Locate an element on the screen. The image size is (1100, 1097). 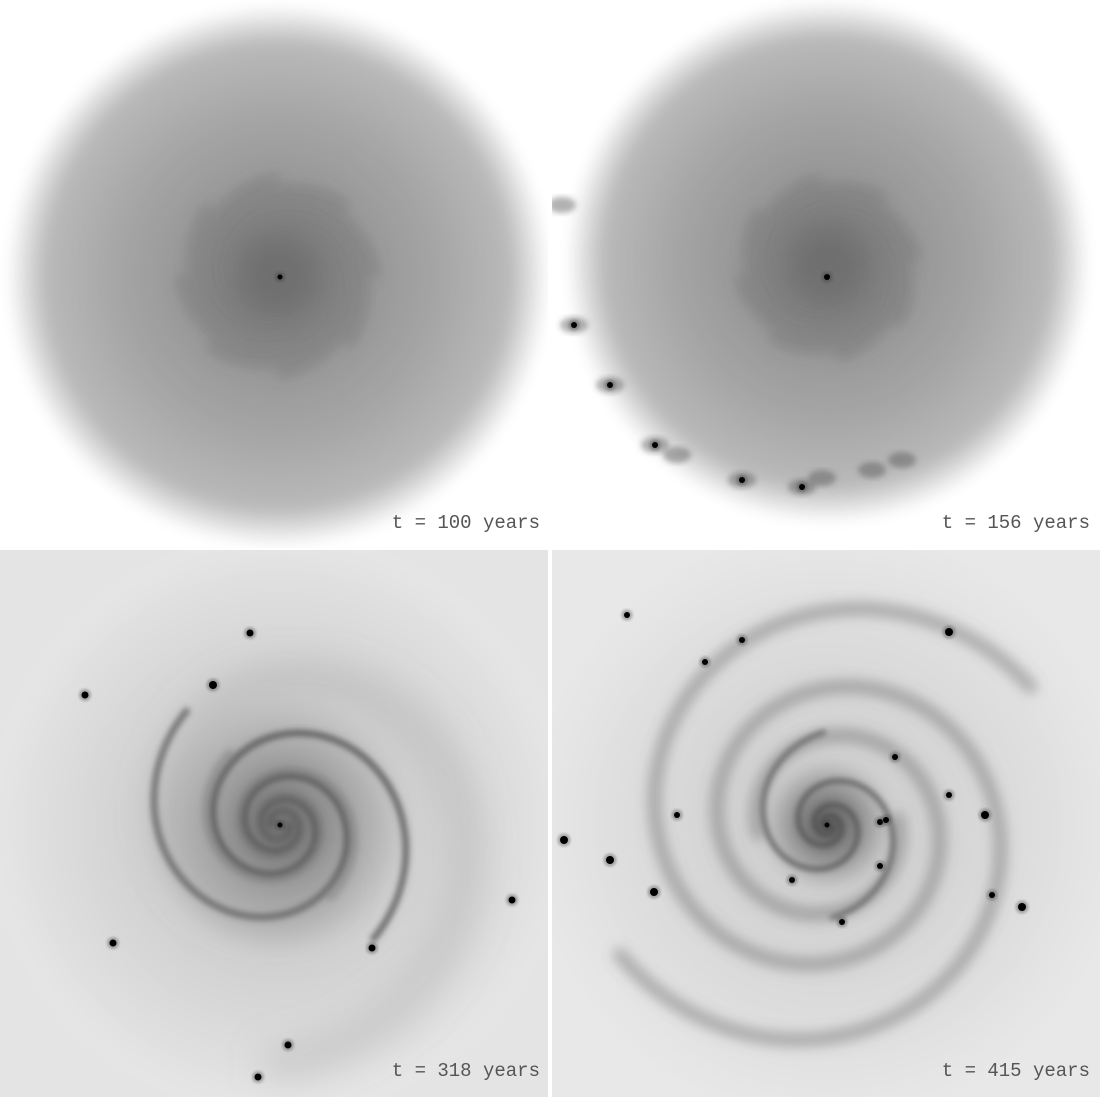
panel-label: t = 156 years is located at coordinates (1016, 523).